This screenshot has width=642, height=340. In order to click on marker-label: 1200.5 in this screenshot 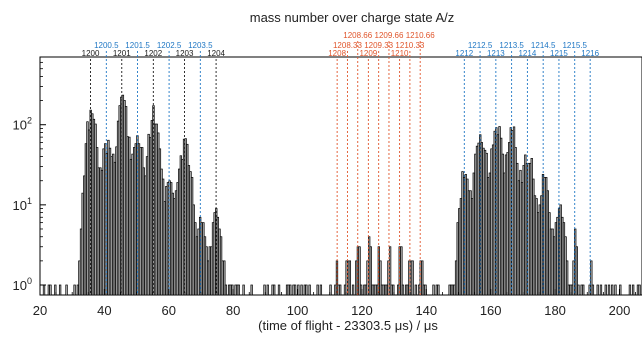, I will do `click(106, 45)`.